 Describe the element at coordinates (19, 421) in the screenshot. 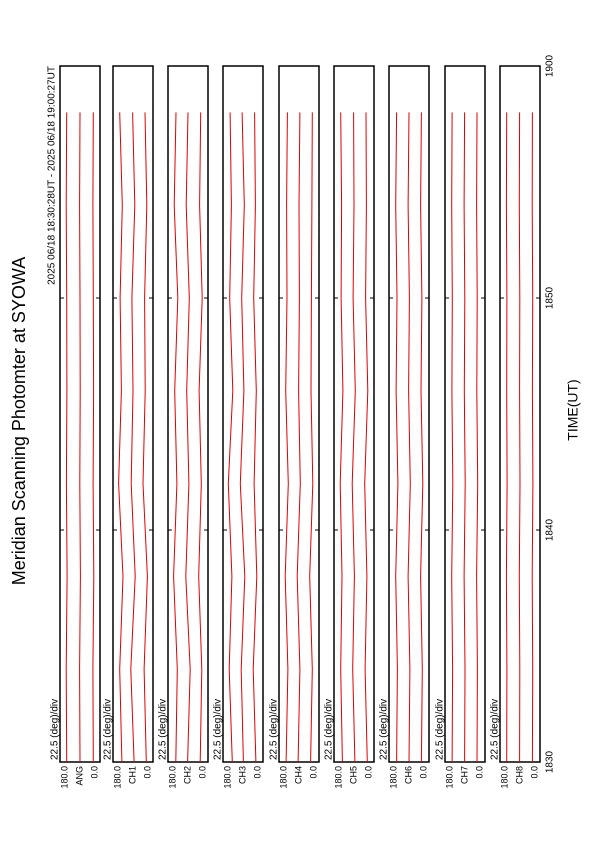

I see `chart-title: Meridian Scanning Photomter at SYOWA` at that location.